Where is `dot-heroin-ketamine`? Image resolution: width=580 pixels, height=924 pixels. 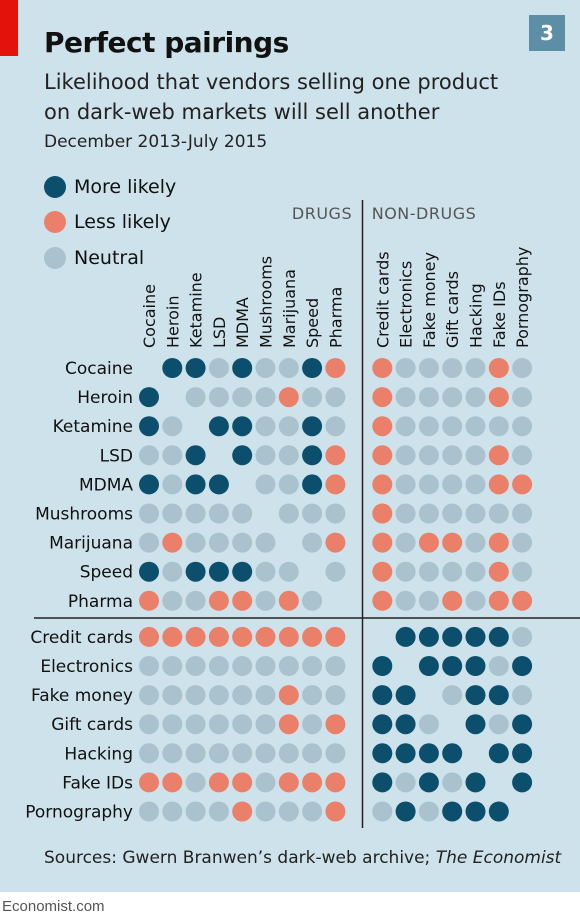 dot-heroin-ketamine is located at coordinates (195, 397).